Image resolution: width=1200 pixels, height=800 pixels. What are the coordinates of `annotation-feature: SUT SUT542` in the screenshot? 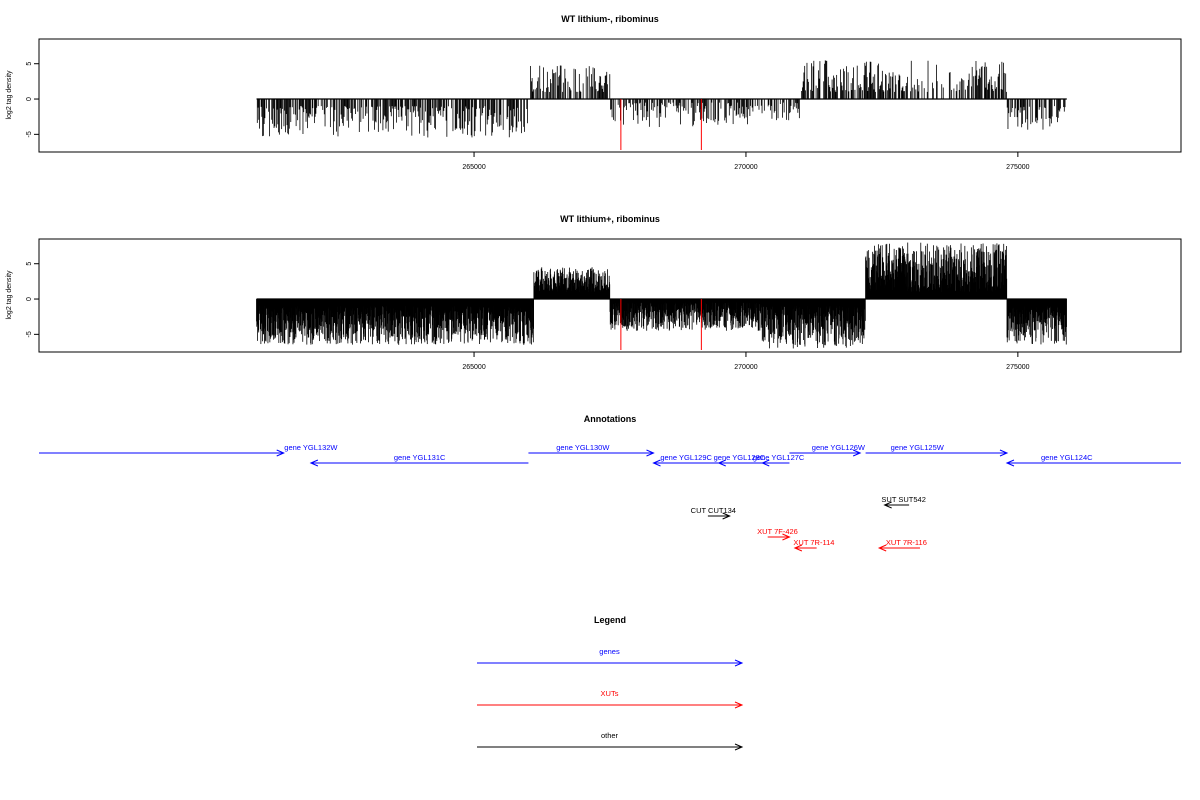 It's located at (903, 502).